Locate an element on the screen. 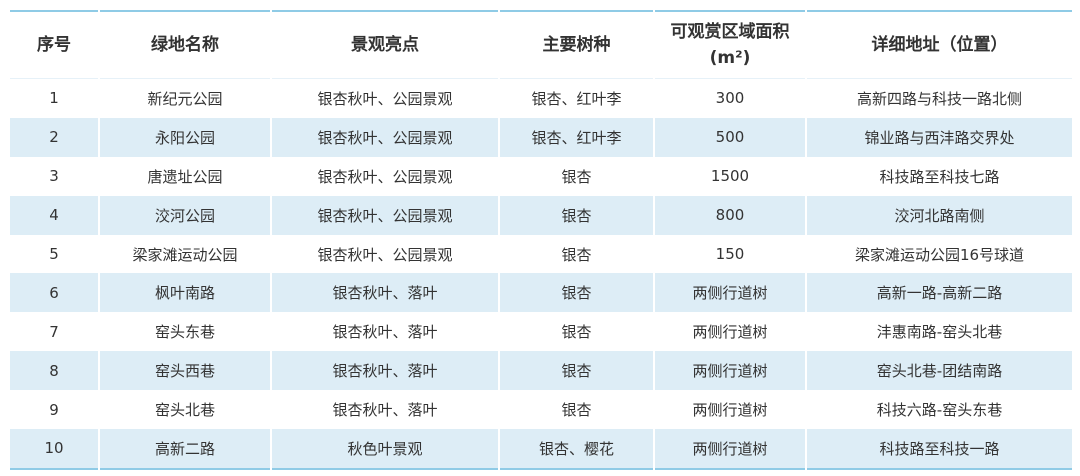 This screenshot has width=1080, height=476. cell-name: 窑头东巷 is located at coordinates (185, 332).